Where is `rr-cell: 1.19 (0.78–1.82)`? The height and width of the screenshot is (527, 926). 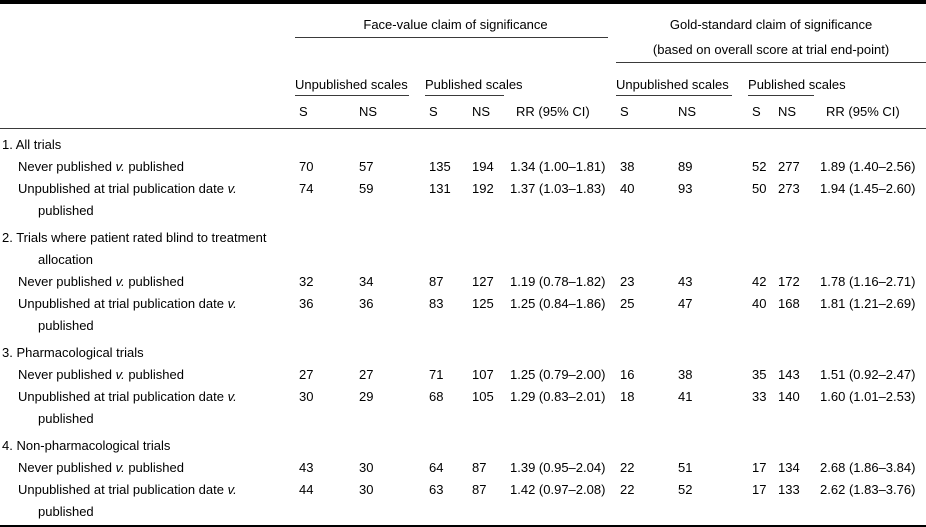 rr-cell: 1.19 (0.78–1.82) is located at coordinates (558, 281).